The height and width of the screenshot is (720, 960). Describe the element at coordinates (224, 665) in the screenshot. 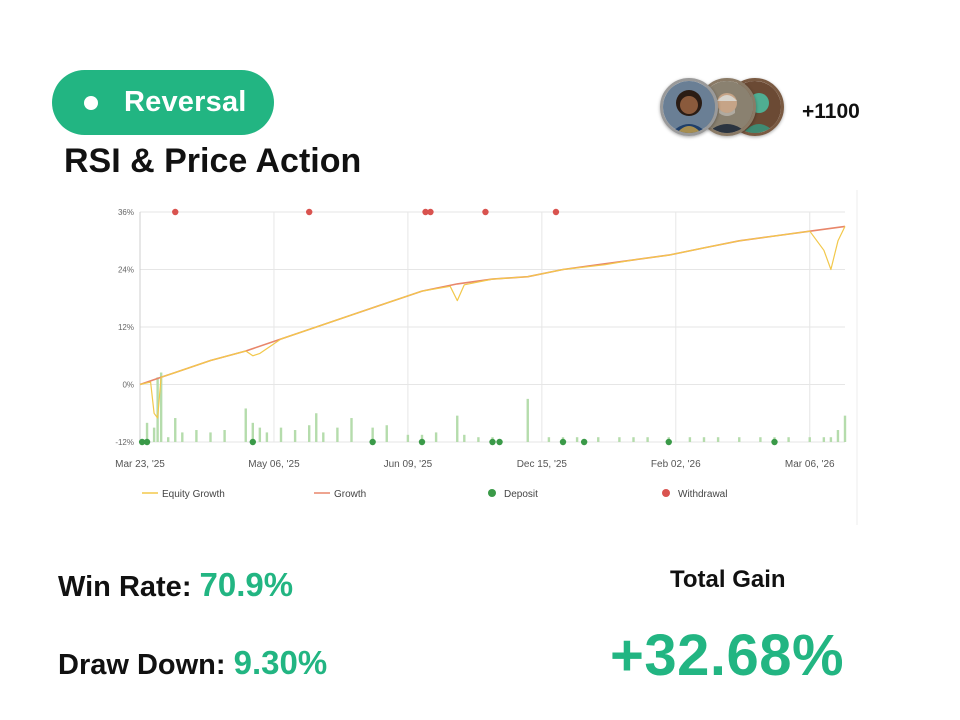

I see `draw-down-colon: :` at that location.